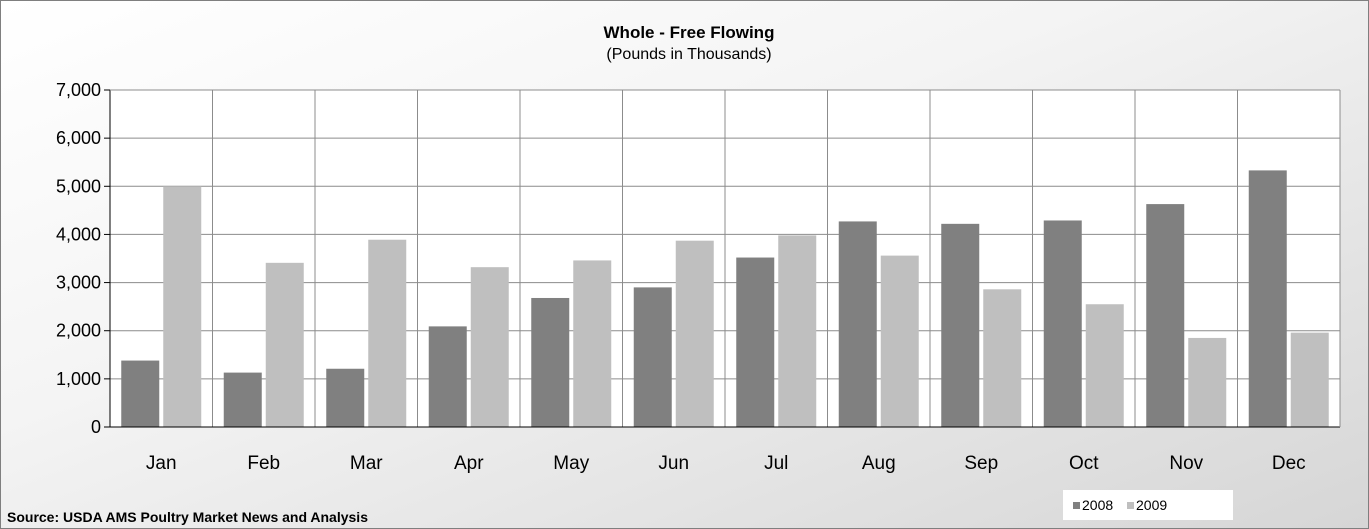  I want to click on x-tick-label: May, so click(571, 463).